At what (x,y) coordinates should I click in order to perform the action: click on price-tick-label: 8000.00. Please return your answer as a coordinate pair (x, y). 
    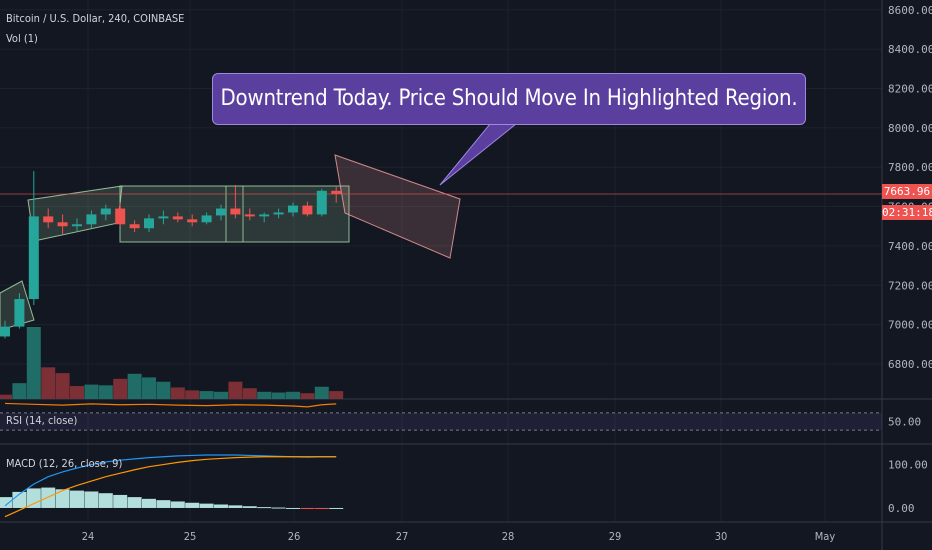
    Looking at the image, I should click on (910, 128).